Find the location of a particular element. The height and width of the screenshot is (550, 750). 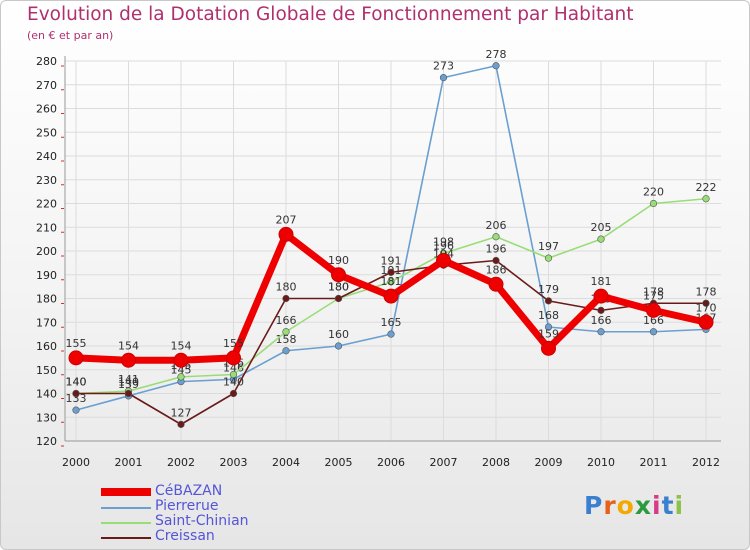

y-tick-label: 200 is located at coordinates (46, 251).